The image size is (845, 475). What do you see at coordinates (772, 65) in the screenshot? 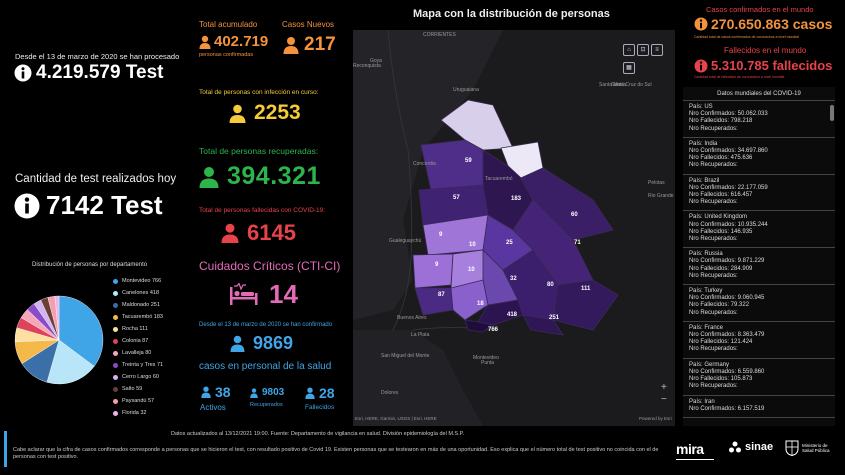
I see `world-deaths-value: 5.310.785 fallecidos` at bounding box center [772, 65].